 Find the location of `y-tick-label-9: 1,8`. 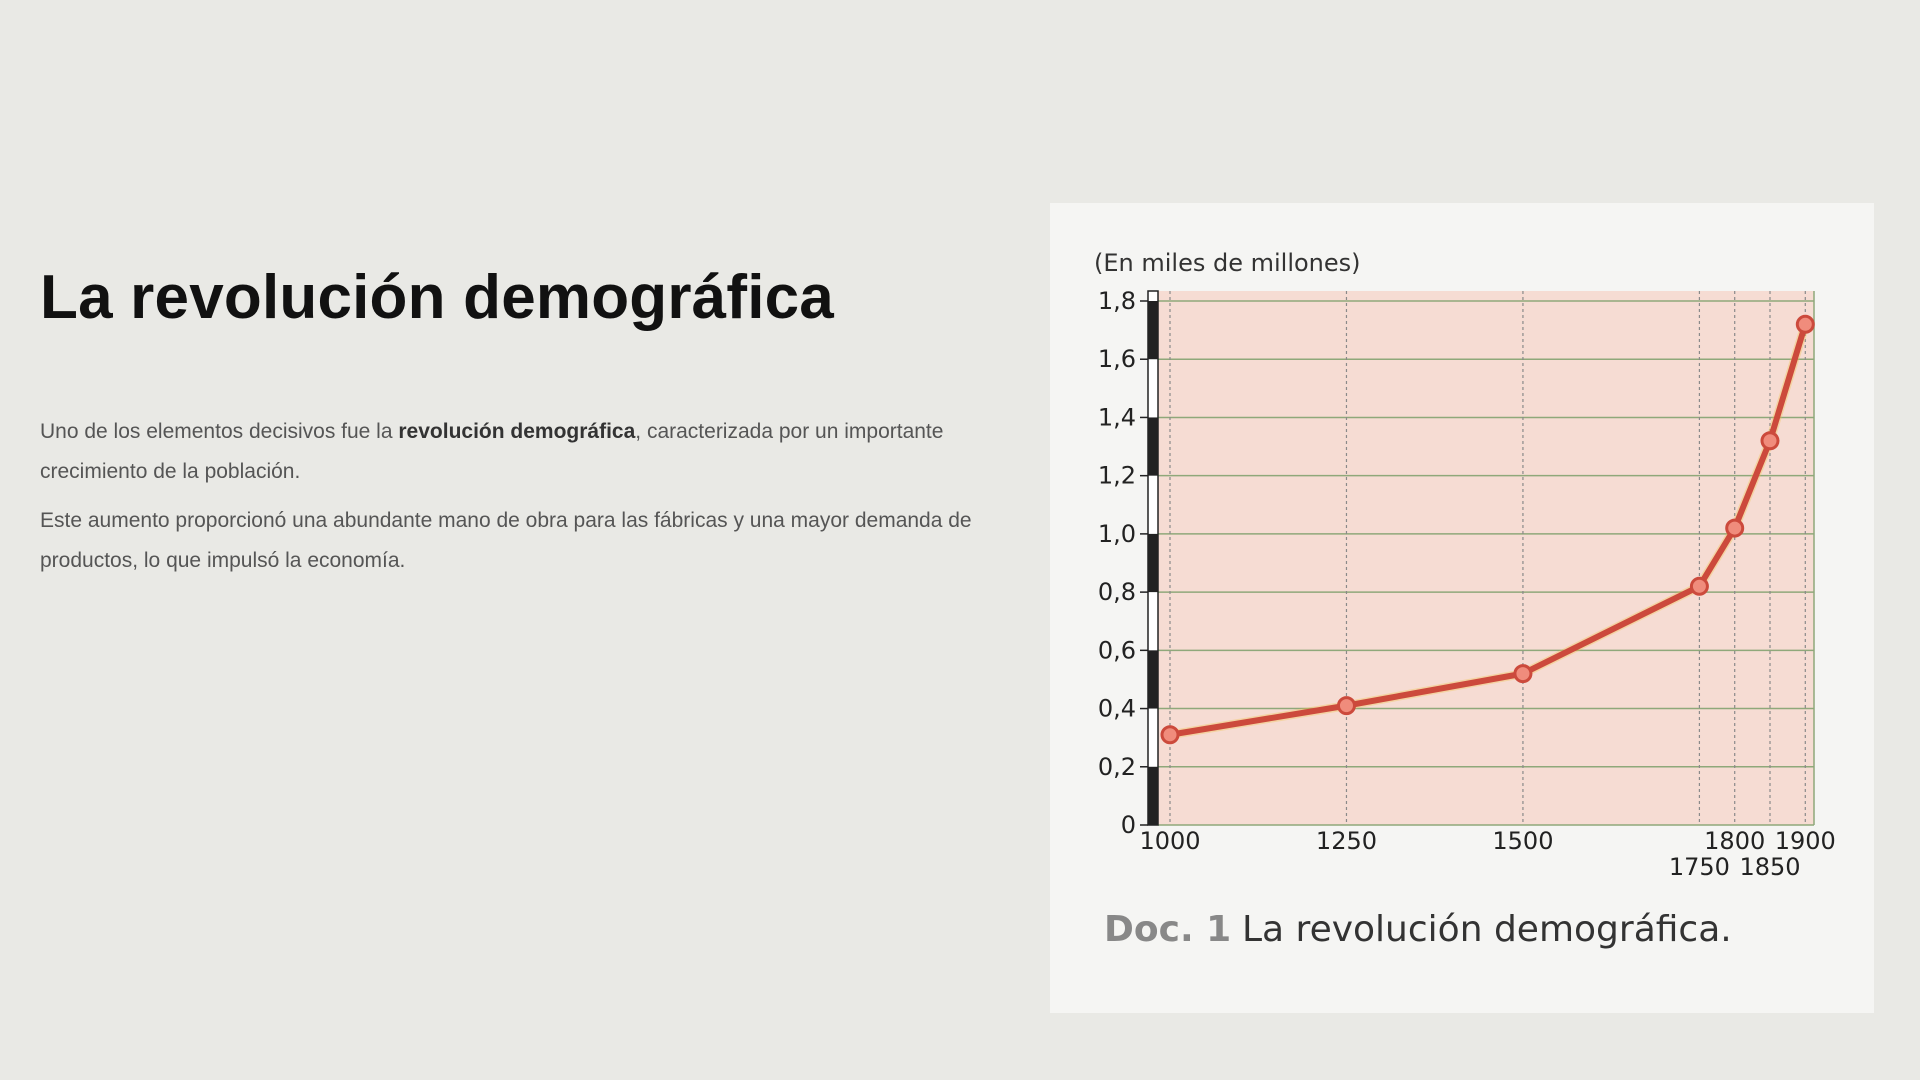

y-tick-label-9: 1,8 is located at coordinates (1117, 301).